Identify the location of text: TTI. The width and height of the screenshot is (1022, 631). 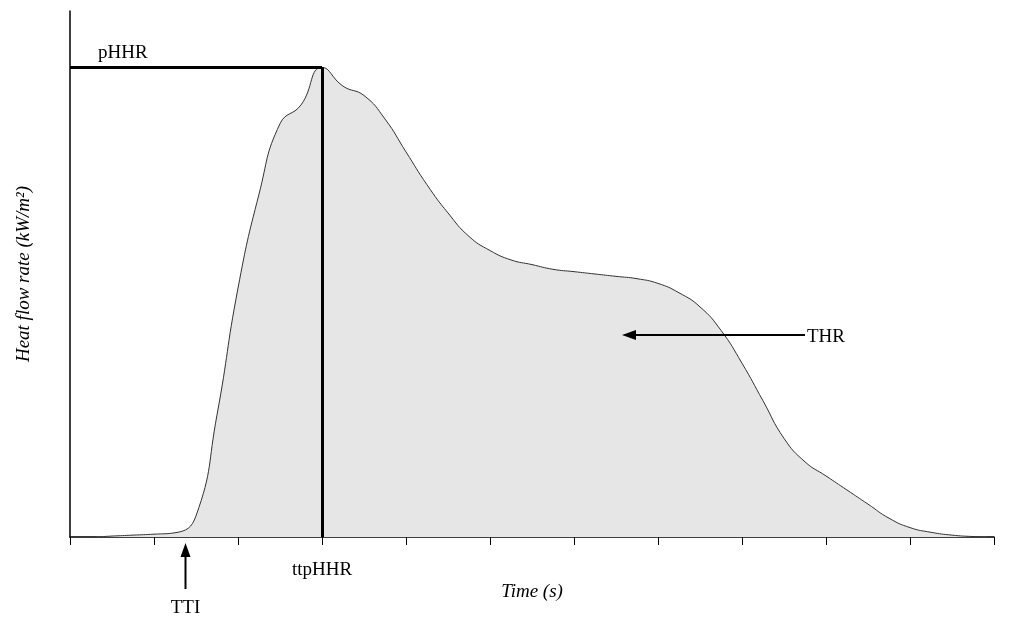
(185, 606).